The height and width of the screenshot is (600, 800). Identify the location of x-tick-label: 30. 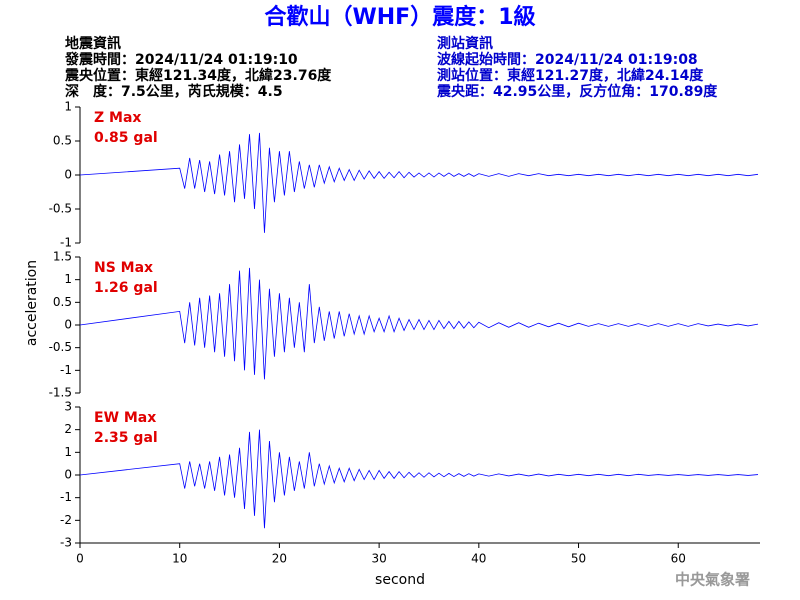
(378, 559).